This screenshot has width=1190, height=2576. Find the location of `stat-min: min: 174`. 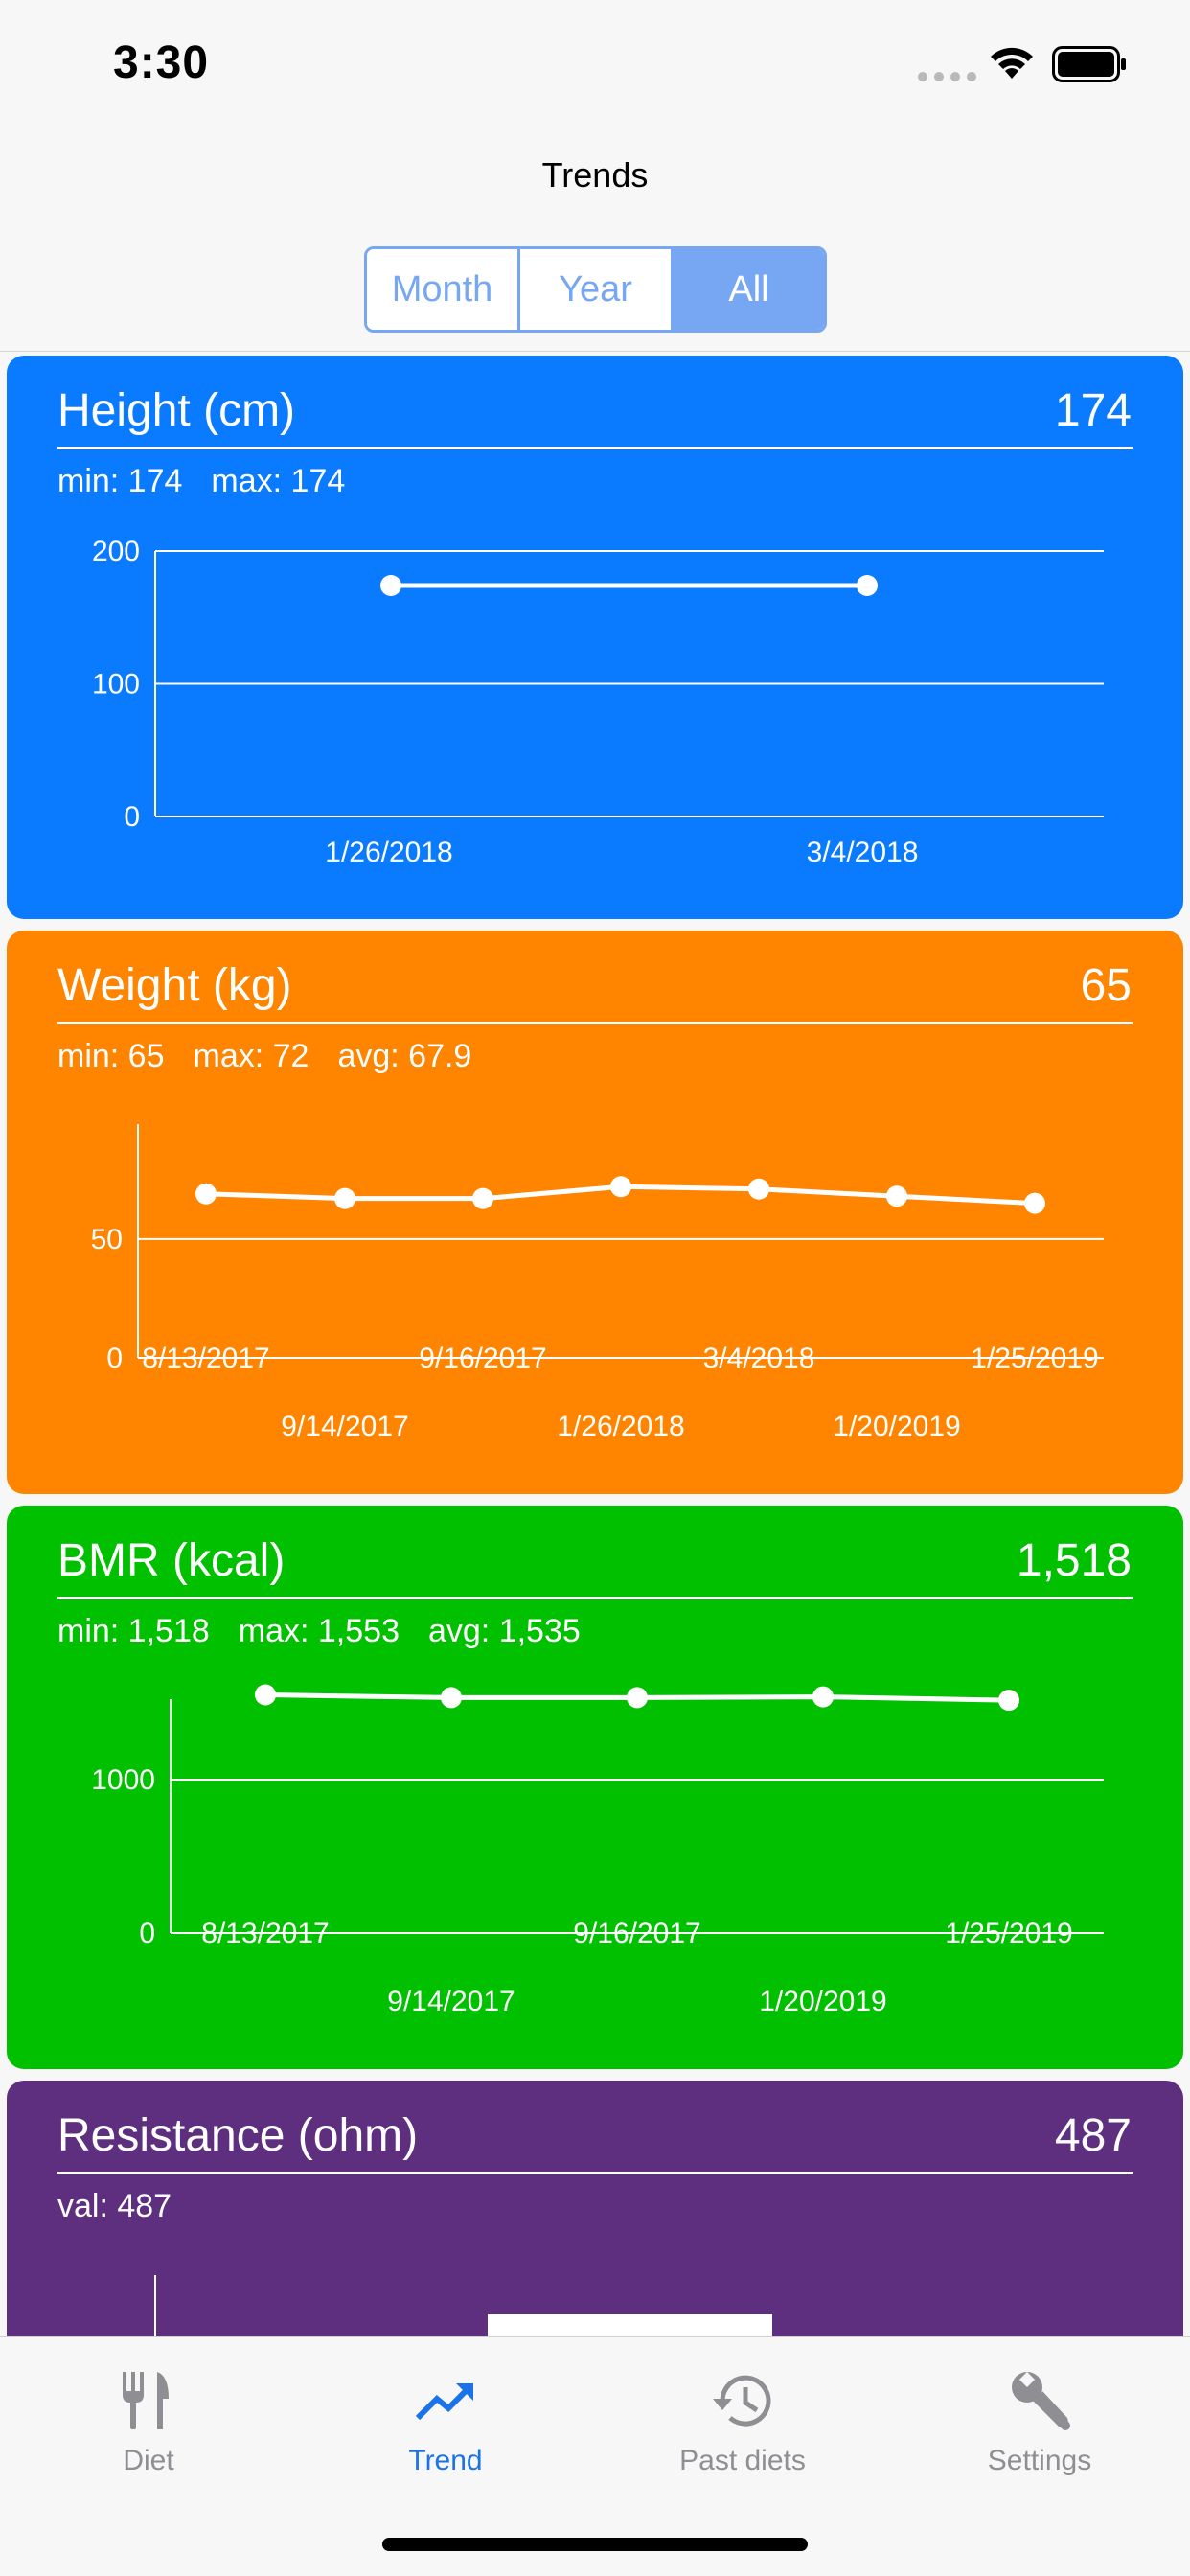

stat-min: min: 174 is located at coordinates (120, 481).